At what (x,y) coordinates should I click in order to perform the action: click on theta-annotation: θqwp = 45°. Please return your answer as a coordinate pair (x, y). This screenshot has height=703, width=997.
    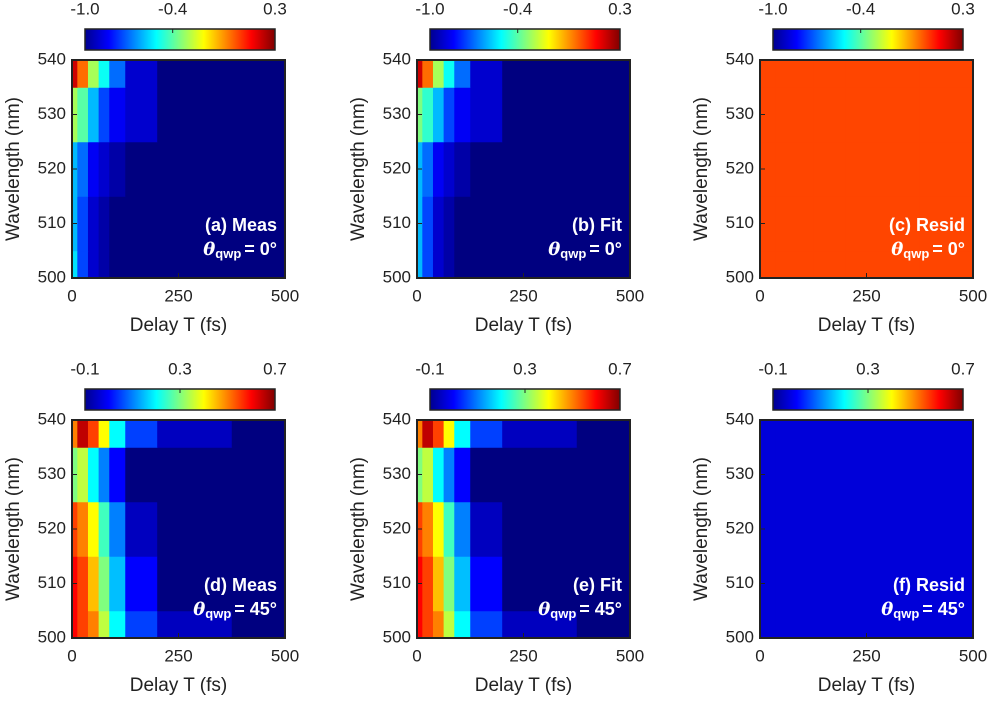
    Looking at the image, I should click on (923, 610).